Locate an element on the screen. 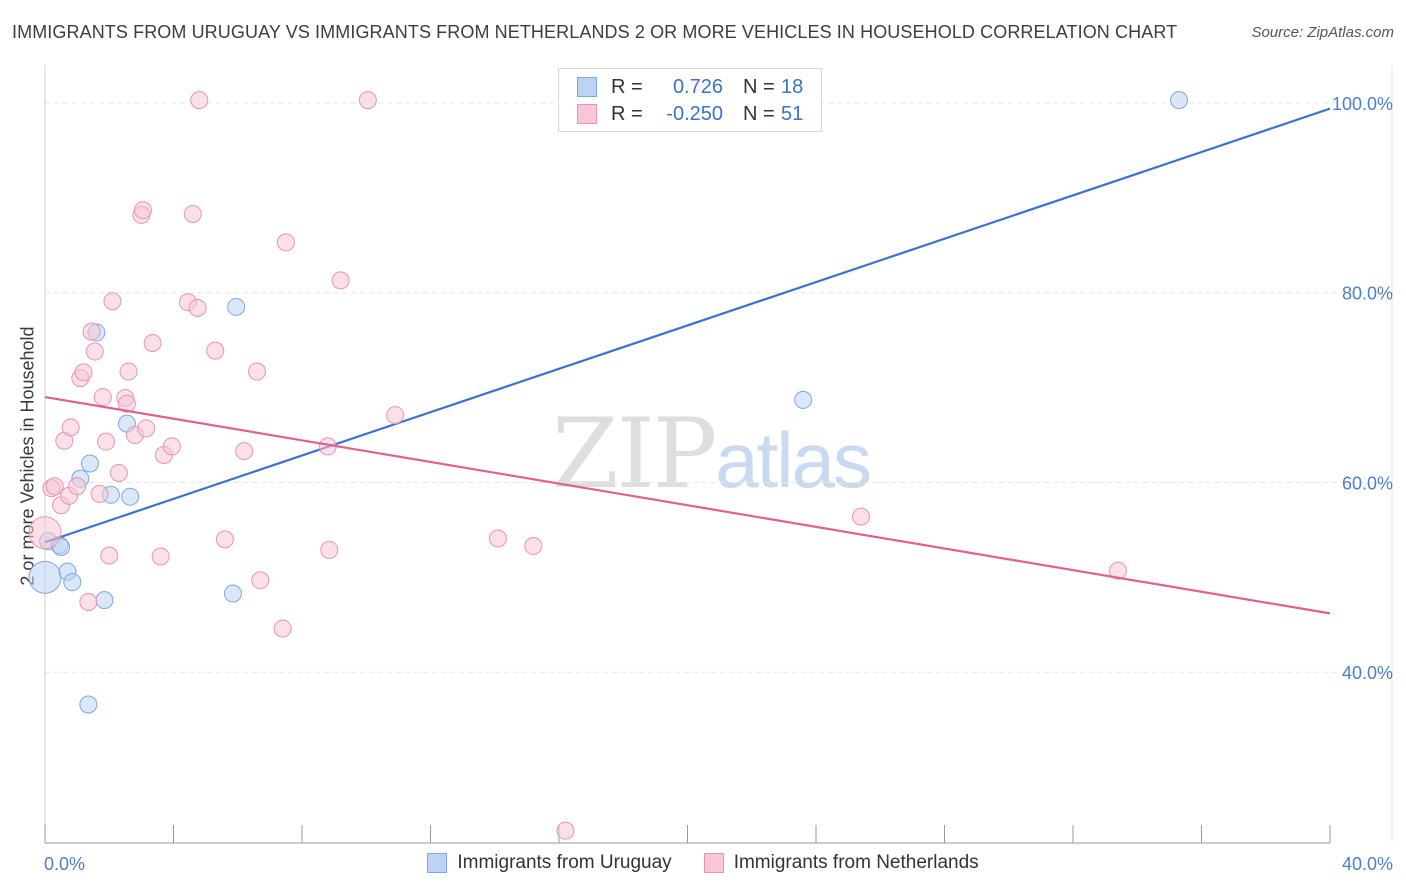  correlation-legend: R = 0.726 N = 18 R = -0.250 N = 51 is located at coordinates (690, 100).